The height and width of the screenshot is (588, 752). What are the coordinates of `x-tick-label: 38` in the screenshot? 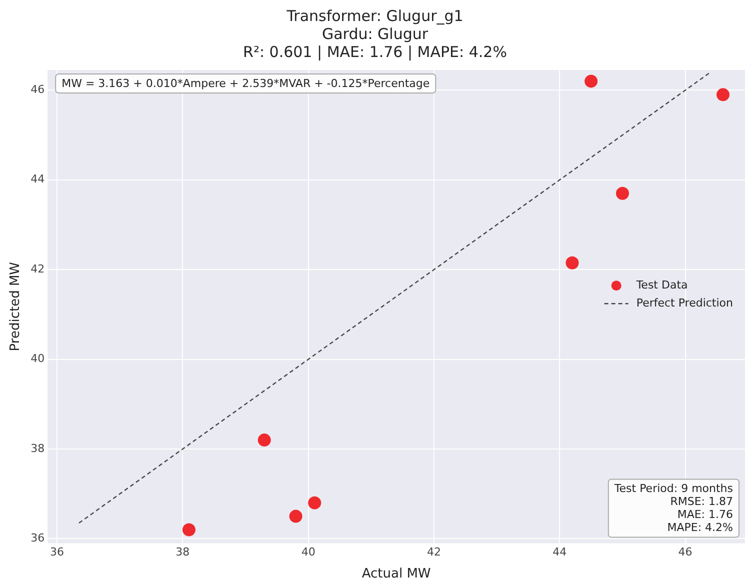 It's located at (183, 552).